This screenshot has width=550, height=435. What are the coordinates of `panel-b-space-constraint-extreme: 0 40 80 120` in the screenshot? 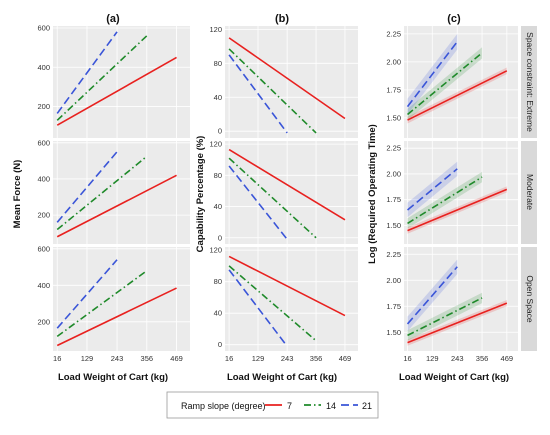 It's located at (283, 81).